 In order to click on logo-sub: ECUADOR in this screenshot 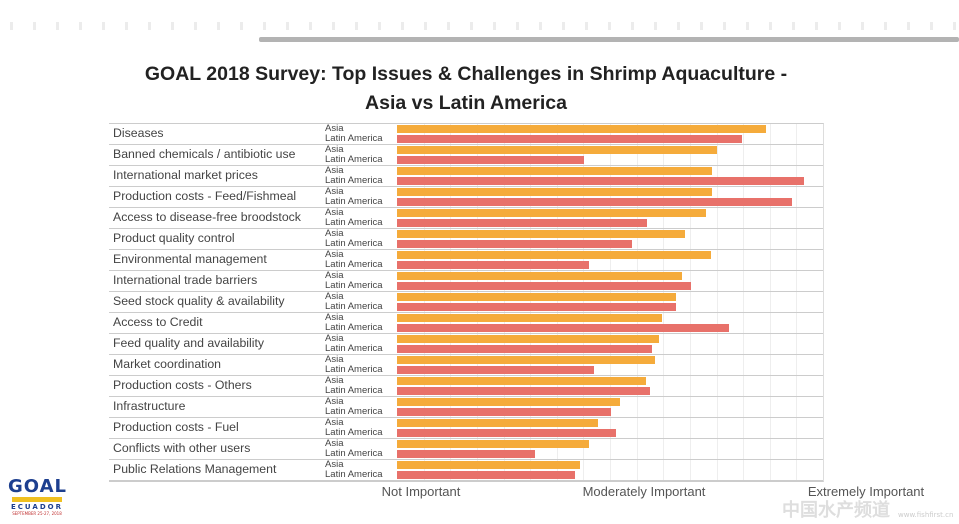, I will do `click(37, 507)`.